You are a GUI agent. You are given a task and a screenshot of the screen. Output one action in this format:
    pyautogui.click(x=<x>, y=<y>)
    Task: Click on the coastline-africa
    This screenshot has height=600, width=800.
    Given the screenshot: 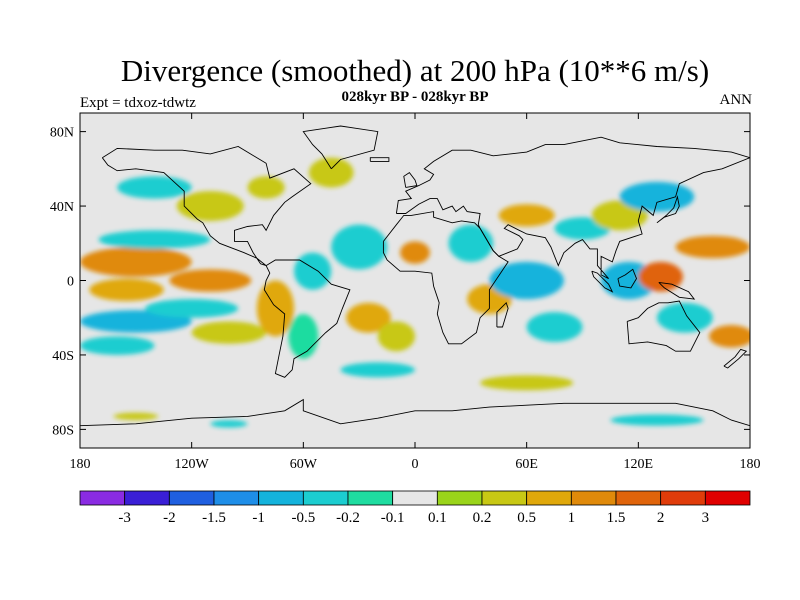 What is the action you would take?
    pyautogui.click(x=445, y=278)
    